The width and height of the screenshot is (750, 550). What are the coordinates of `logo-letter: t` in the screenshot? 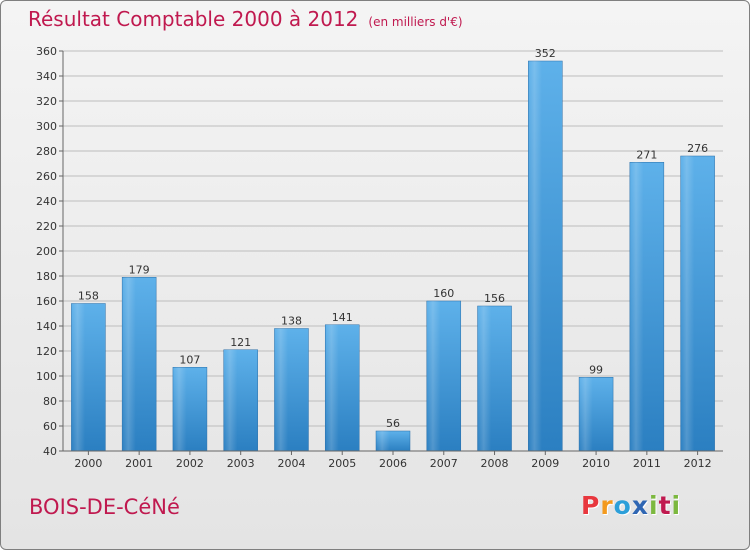 It's located at (665, 505).